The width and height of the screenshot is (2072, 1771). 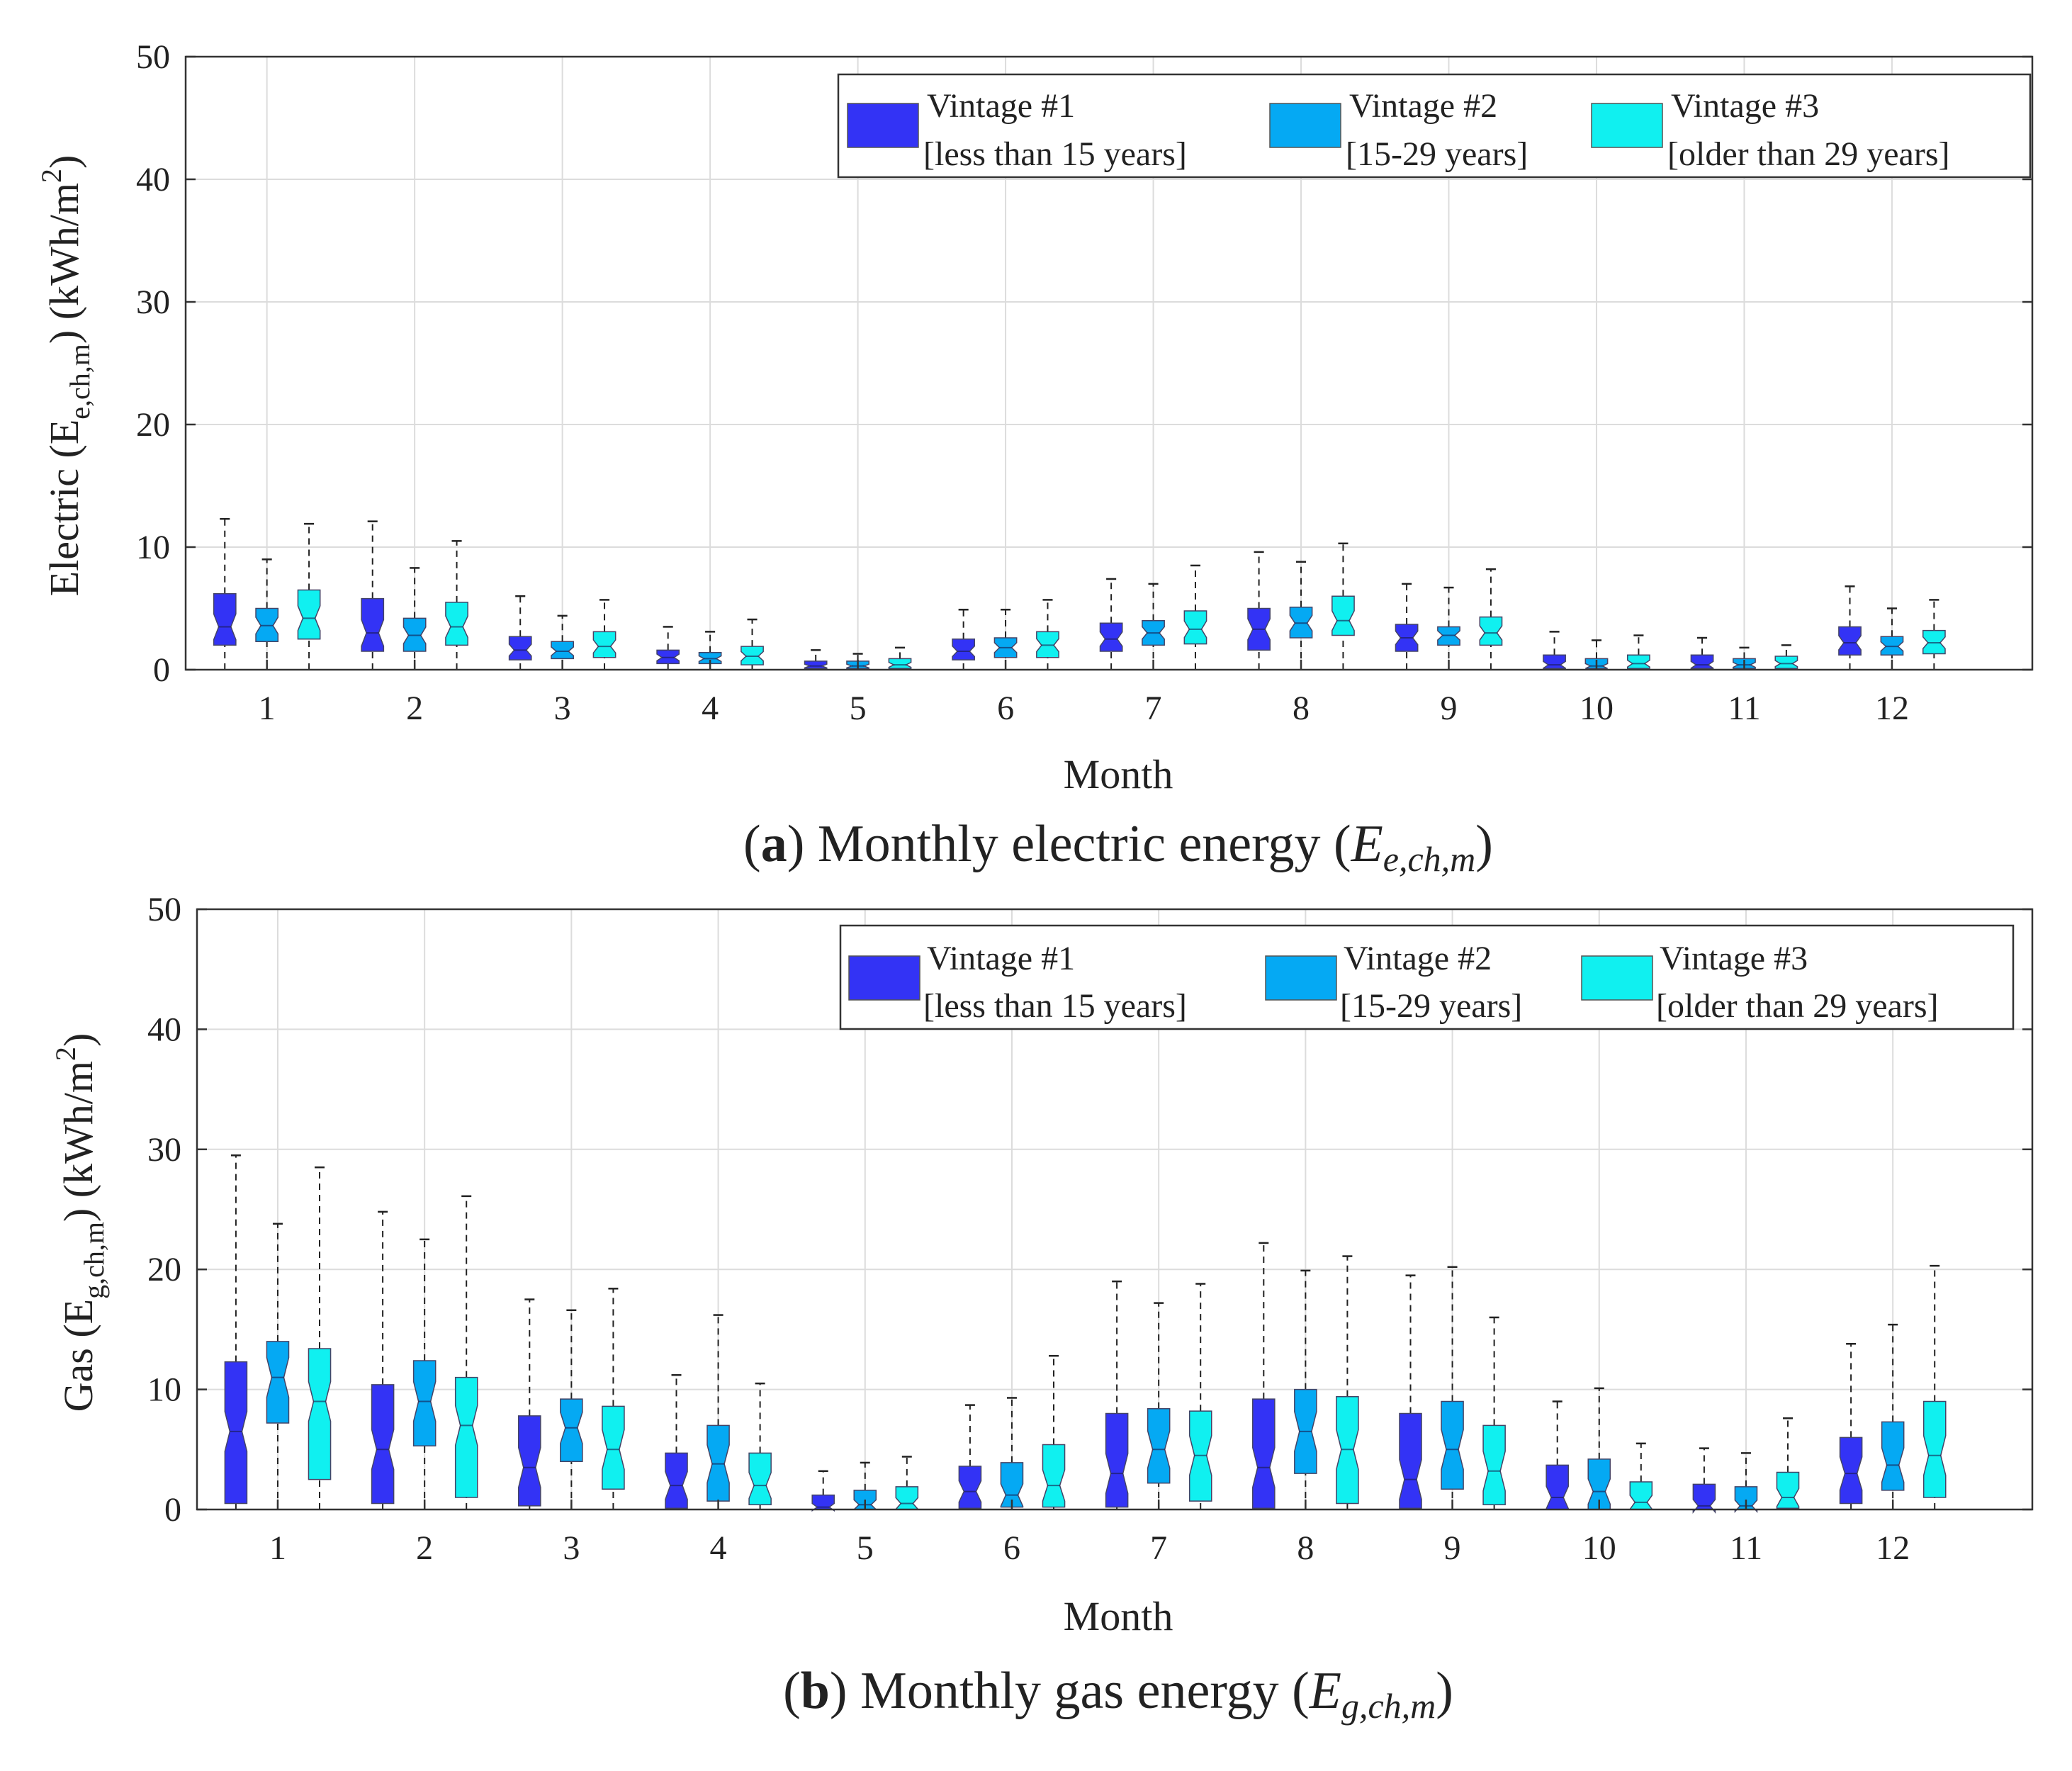 What do you see at coordinates (1118, 1694) in the screenshot?
I see `caption-gas: (b) Monthly gas energy (Eg,ch,m)` at bounding box center [1118, 1694].